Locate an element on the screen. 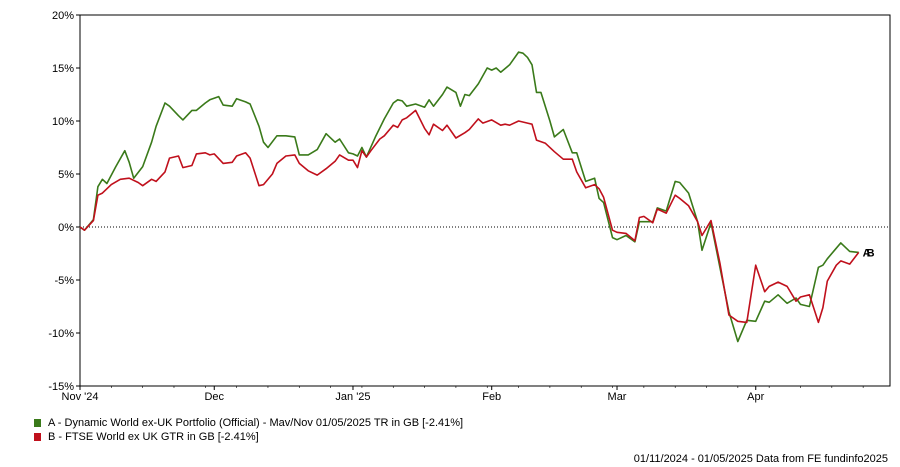 The height and width of the screenshot is (467, 900). legend-swatch-a is located at coordinates (37, 423).